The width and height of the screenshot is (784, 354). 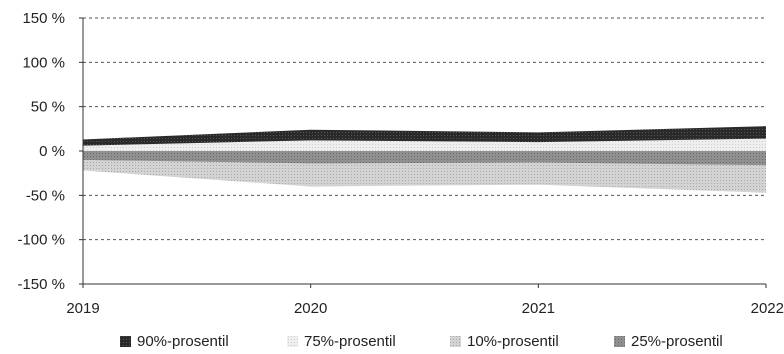 I want to click on x-tick-label: 2021, so click(x=538, y=308).